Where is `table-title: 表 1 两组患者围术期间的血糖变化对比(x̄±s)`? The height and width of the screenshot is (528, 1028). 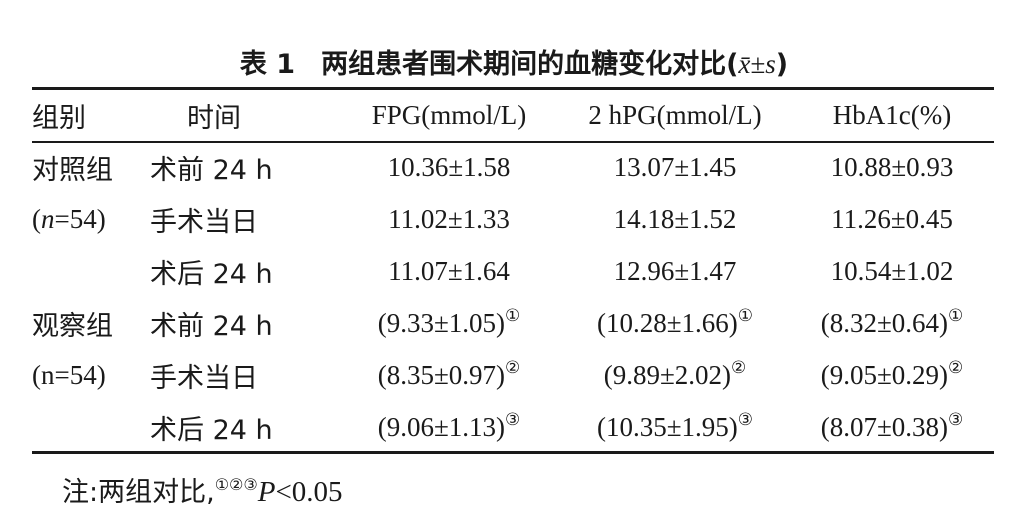
table-title: 表 1 两组患者围术期间的血糖变化对比(x̄±s) is located at coordinates (514, 64).